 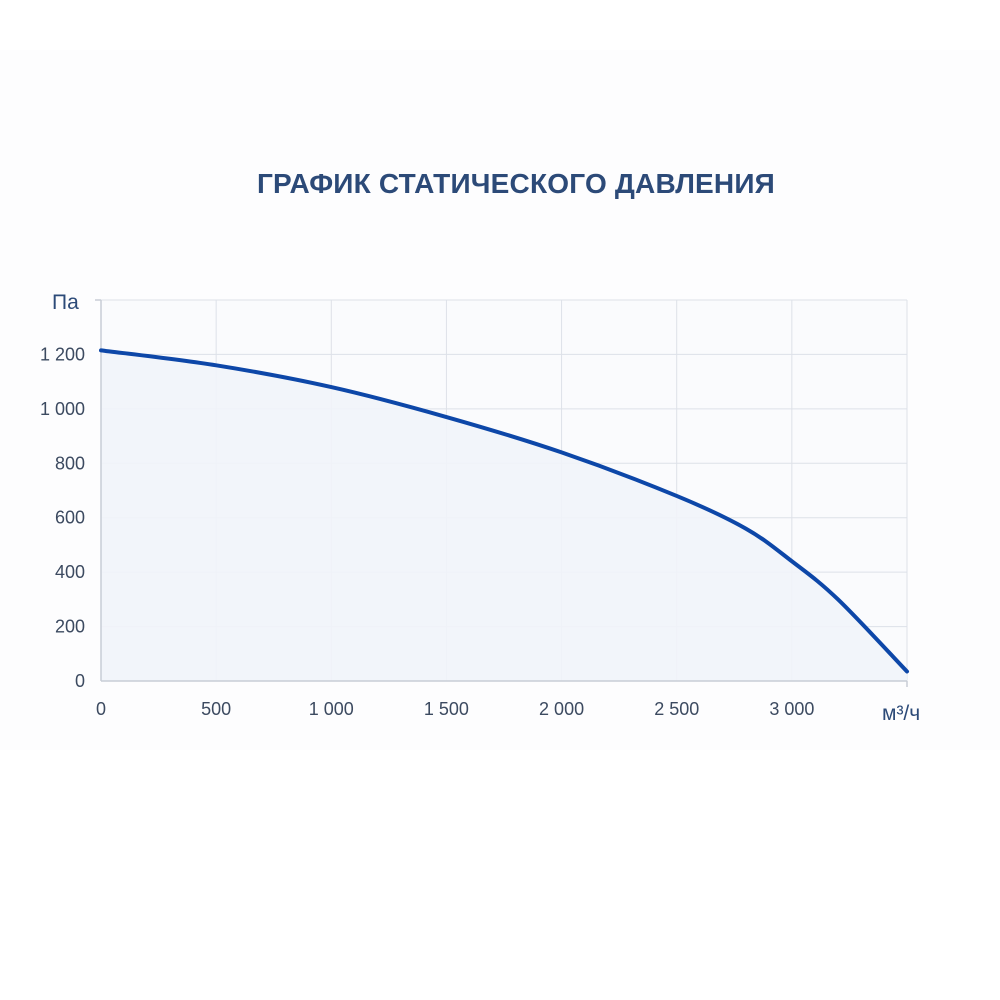 What do you see at coordinates (70, 627) in the screenshot?
I see `y-tick-label: 200` at bounding box center [70, 627].